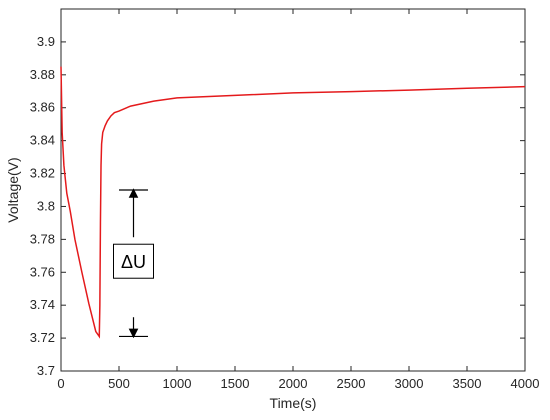  I want to click on y-tick-label: 3.9, so click(46, 41).